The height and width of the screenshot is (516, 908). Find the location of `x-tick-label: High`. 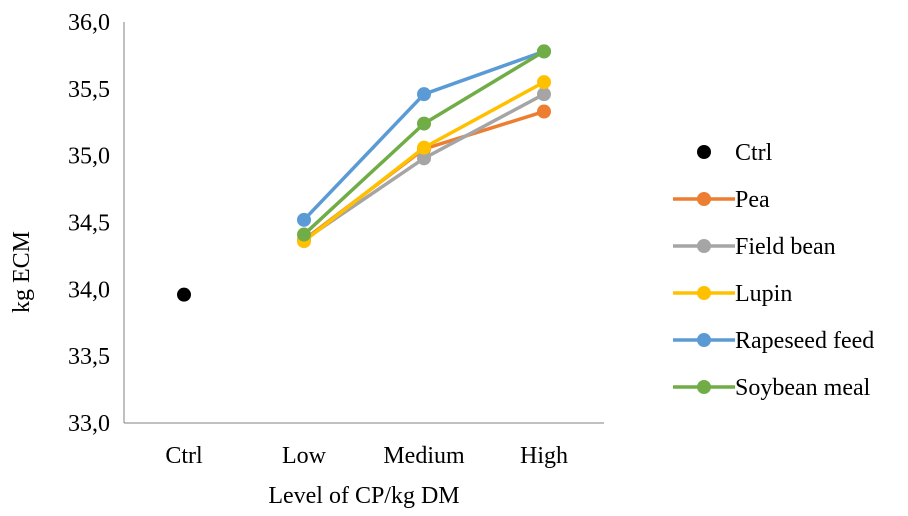

x-tick-label: High is located at coordinates (544, 456).